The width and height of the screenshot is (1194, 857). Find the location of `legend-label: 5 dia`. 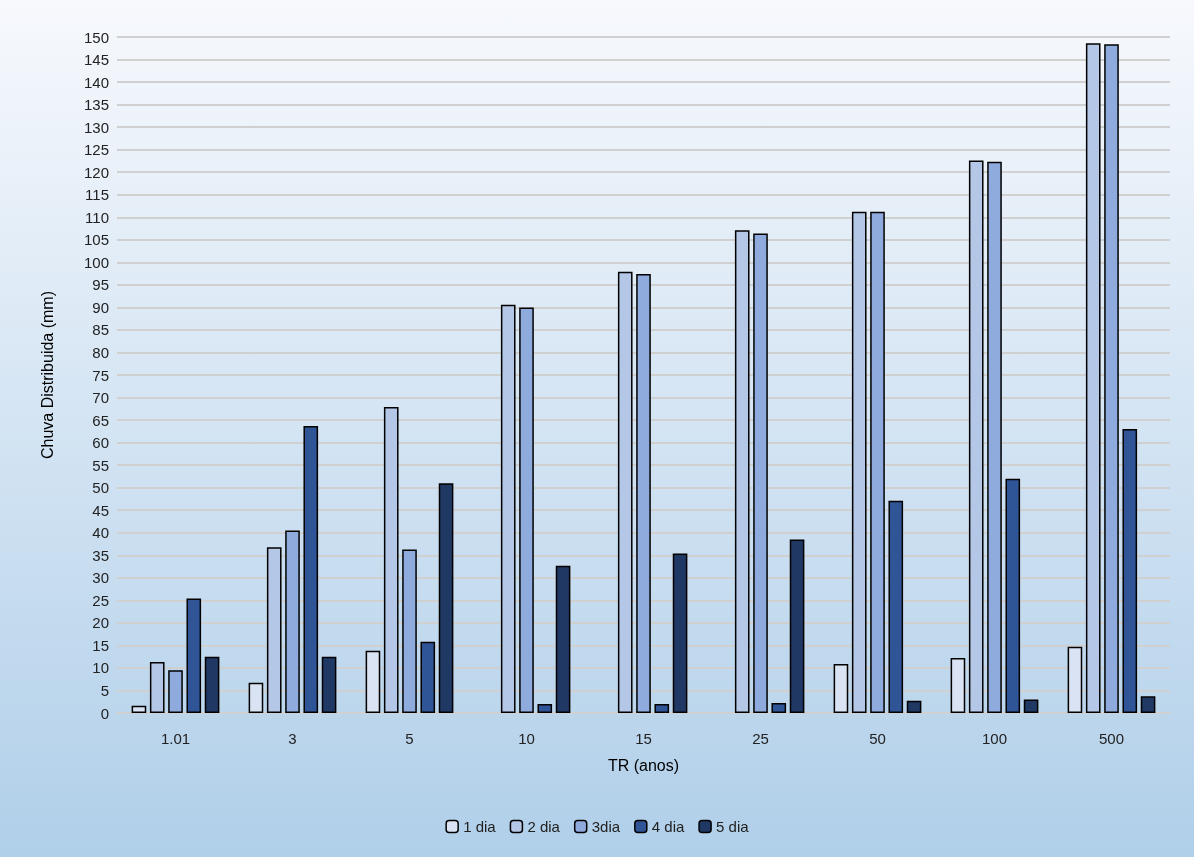

legend-label: 5 dia is located at coordinates (733, 826).